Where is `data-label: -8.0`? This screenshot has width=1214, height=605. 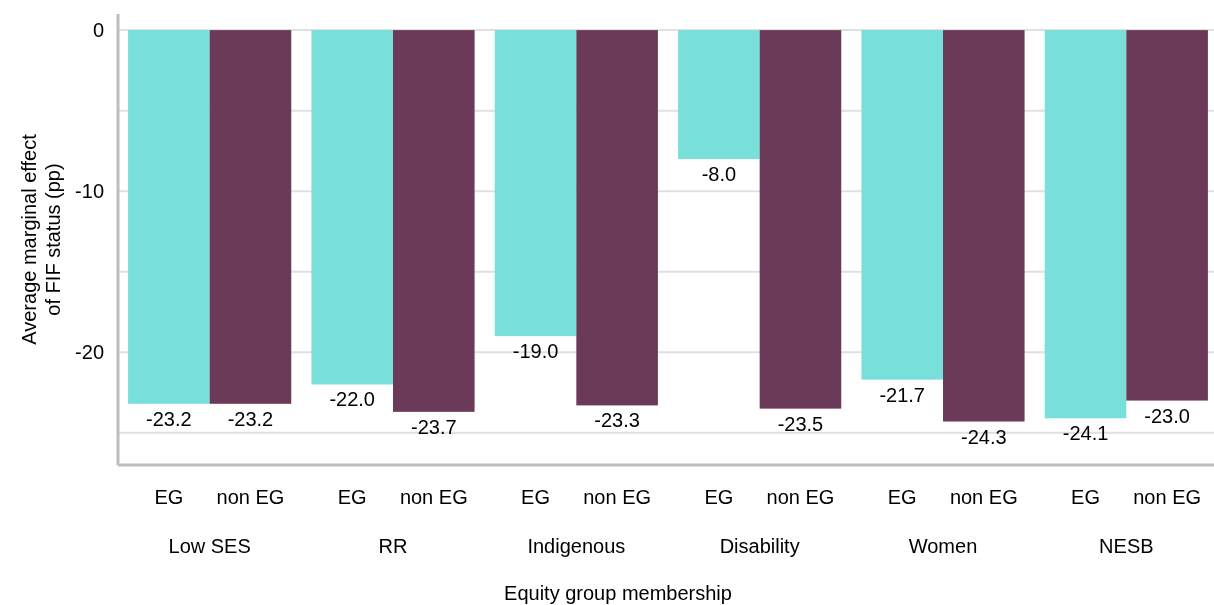 data-label: -8.0 is located at coordinates (719, 173).